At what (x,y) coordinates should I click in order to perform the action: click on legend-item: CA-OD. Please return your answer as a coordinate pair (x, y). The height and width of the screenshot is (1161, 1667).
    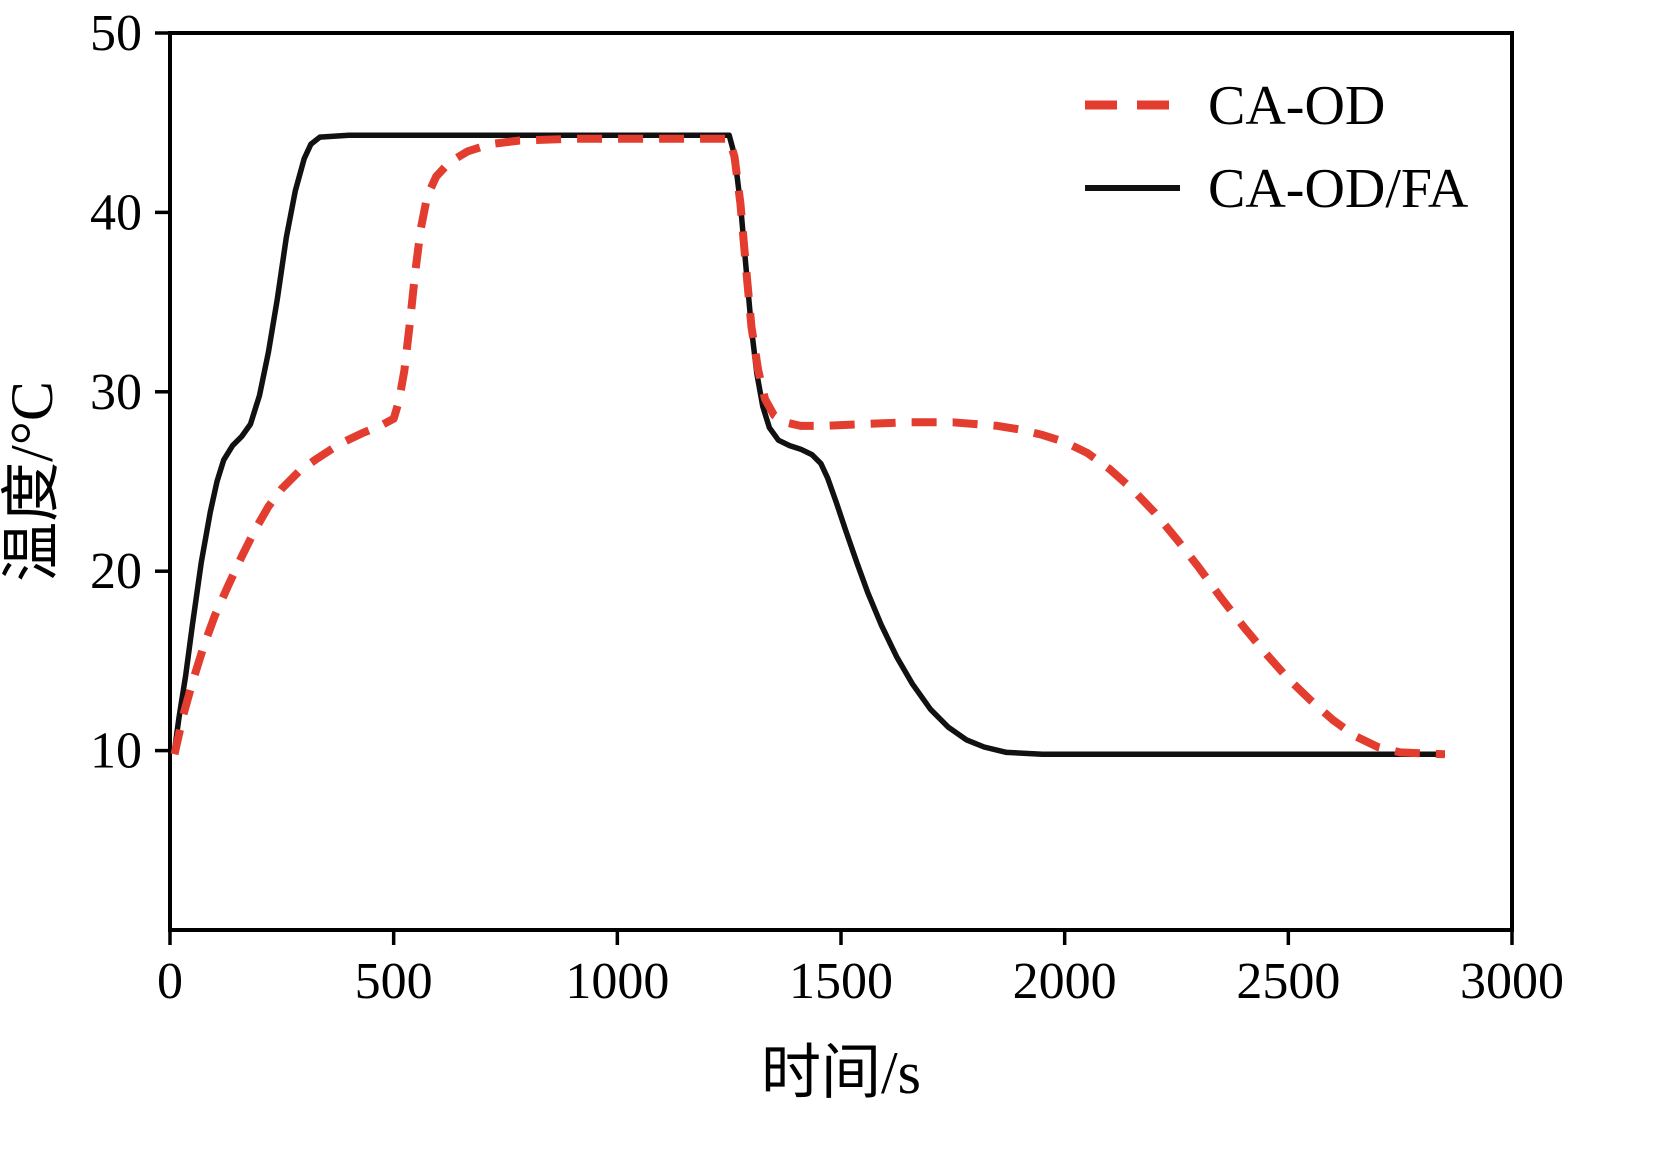
    Looking at the image, I should click on (1235, 106).